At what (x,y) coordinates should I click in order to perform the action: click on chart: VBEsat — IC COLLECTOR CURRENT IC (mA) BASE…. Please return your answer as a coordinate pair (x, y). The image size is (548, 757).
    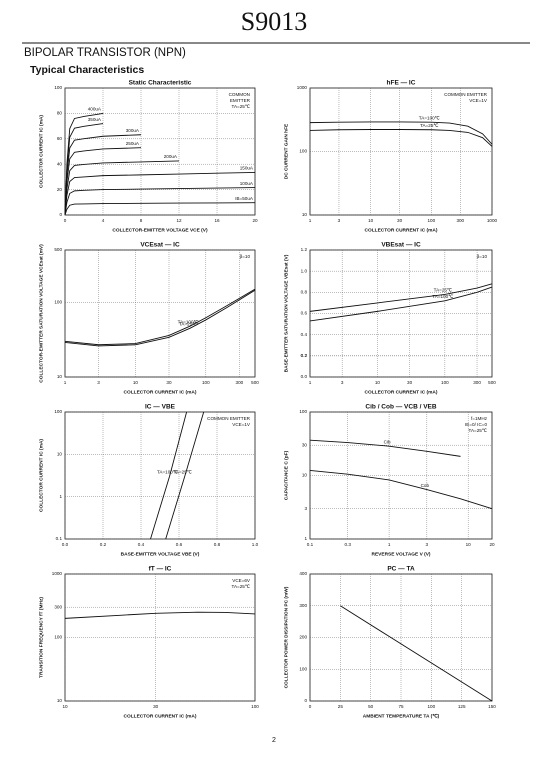
    Looking at the image, I should click on (389, 319).